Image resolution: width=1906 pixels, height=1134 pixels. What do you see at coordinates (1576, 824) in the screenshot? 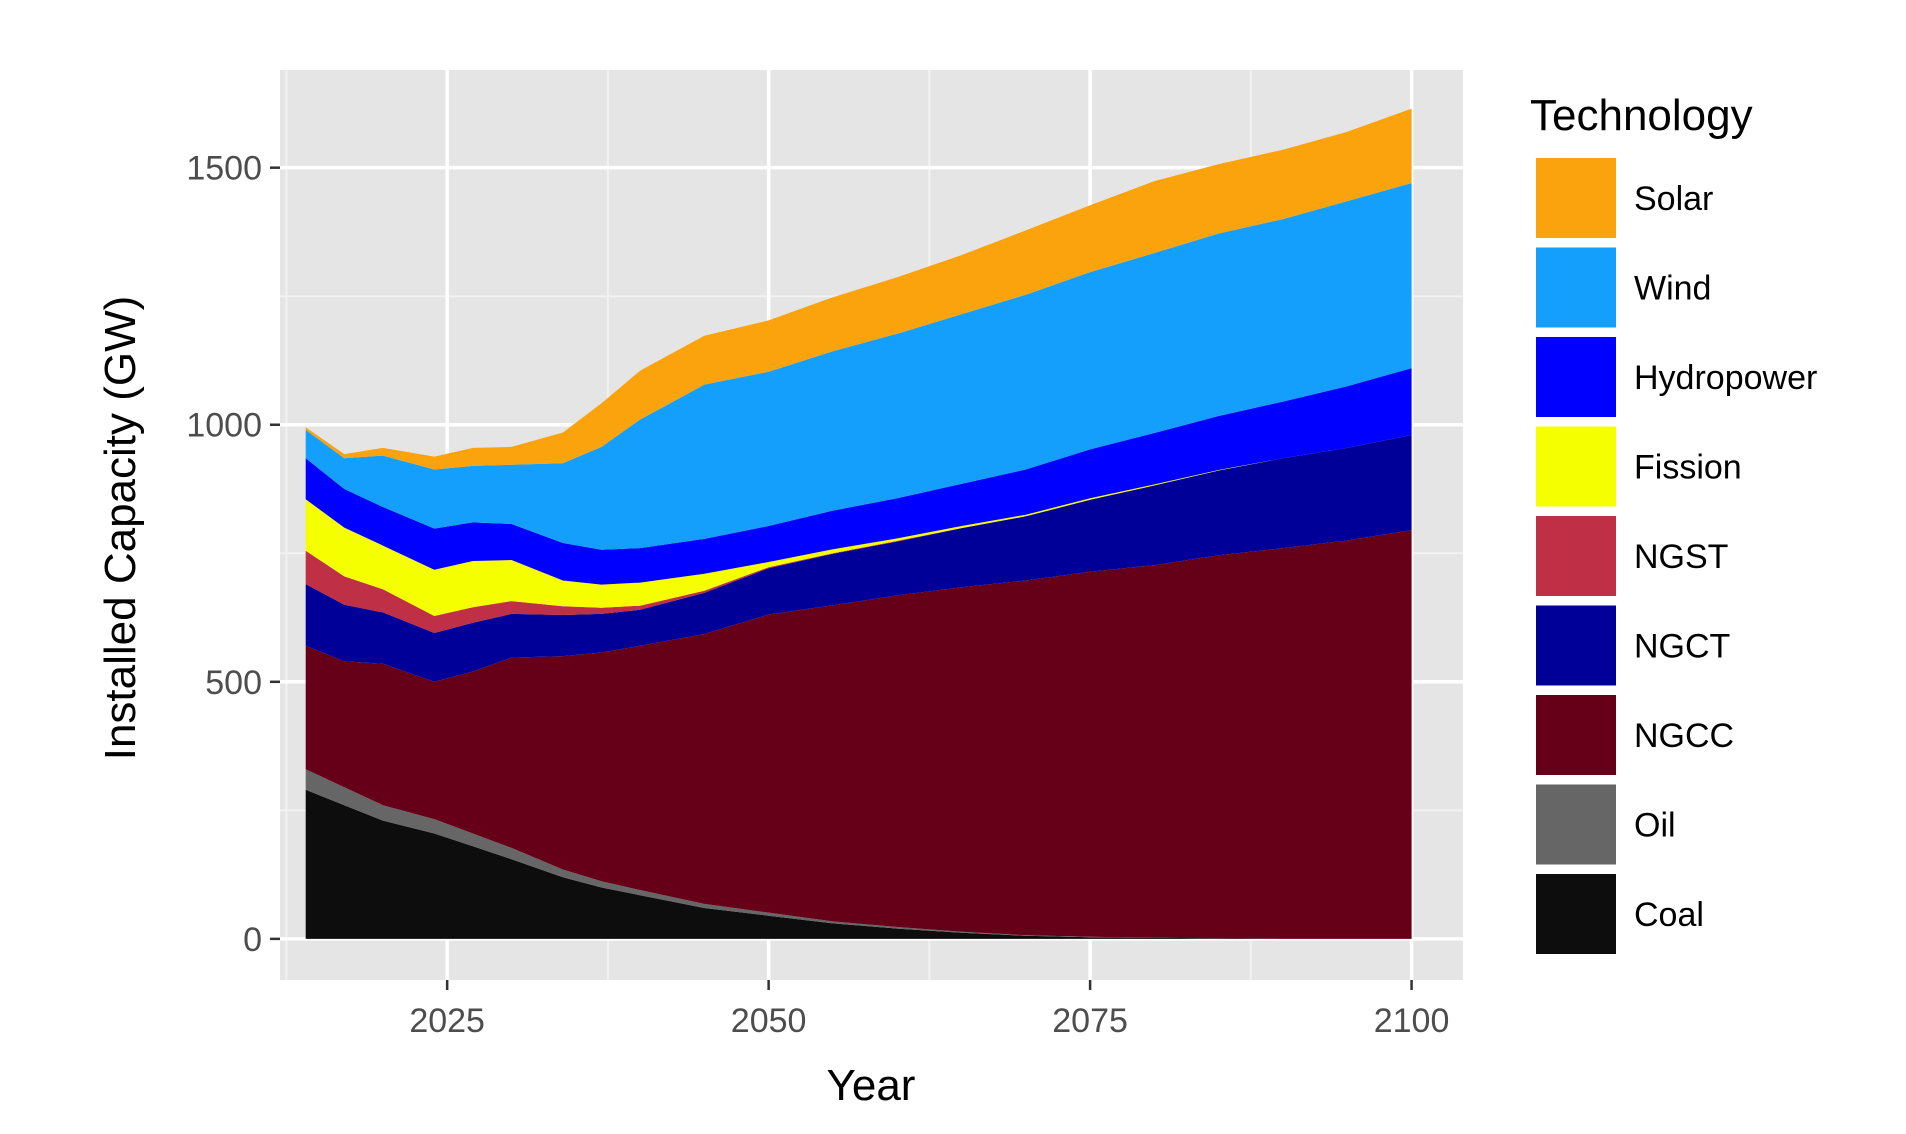
I see `legend-key-oil` at bounding box center [1576, 824].